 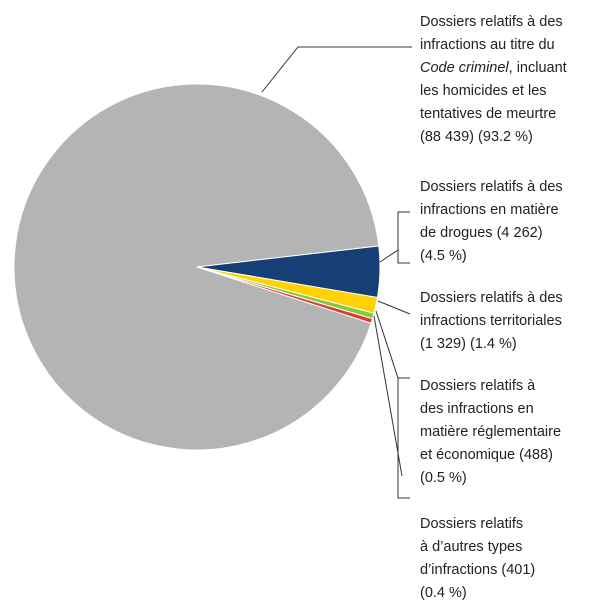 I want to click on slice-label: (88 439) (93.2 %), so click(x=476, y=137).